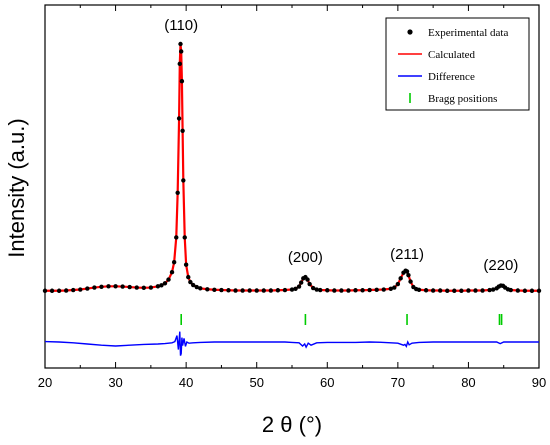 Image resolution: width=550 pixels, height=445 pixels. I want to click on y-axis-title: Intensity (a.u.), so click(16, 187).